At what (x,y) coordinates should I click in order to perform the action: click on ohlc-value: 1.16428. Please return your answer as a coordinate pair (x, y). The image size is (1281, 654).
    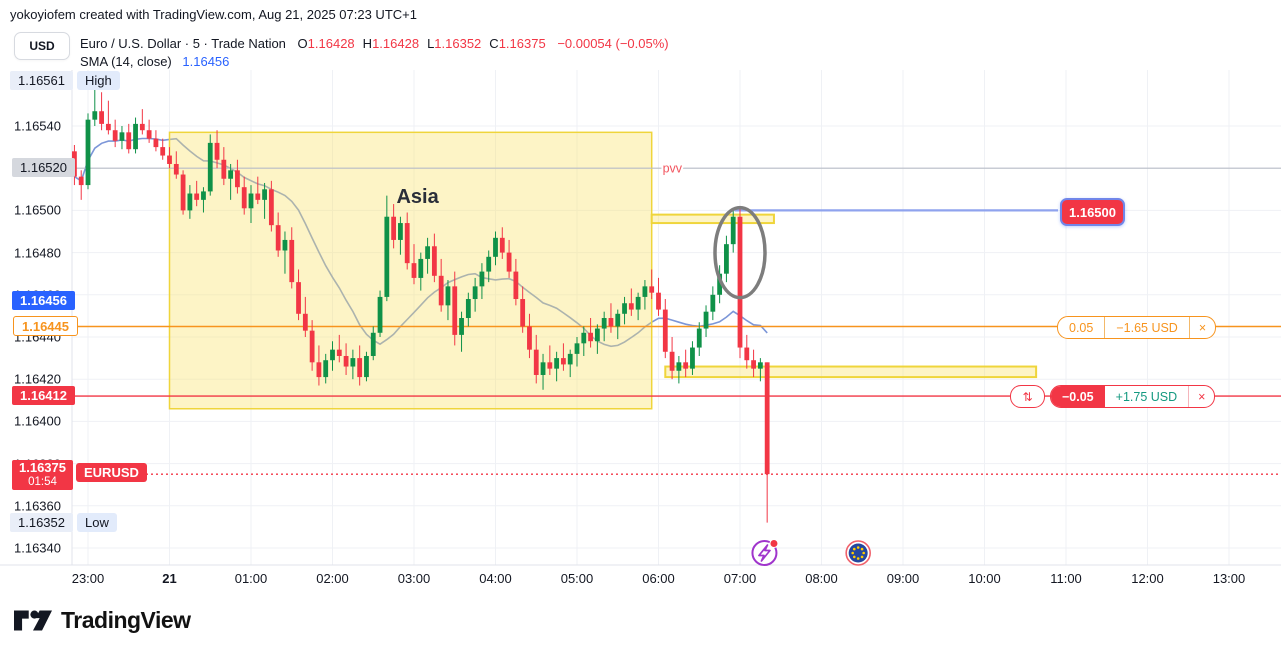
    Looking at the image, I should click on (331, 43).